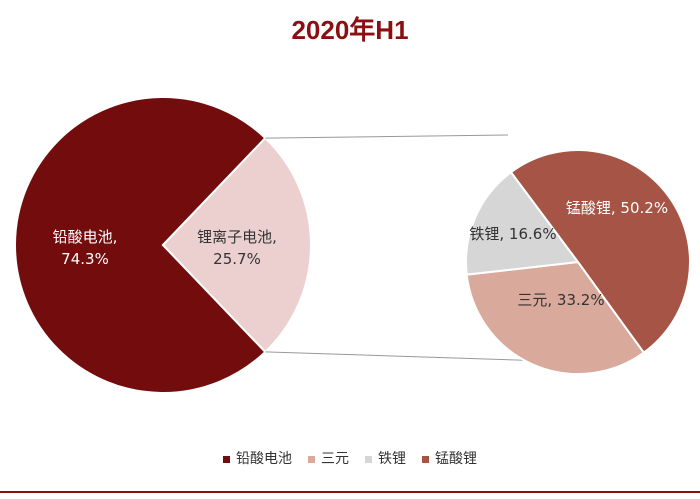 The height and width of the screenshot is (499, 700). What do you see at coordinates (456, 459) in the screenshot?
I see `legend-label: 锰酸锂` at bounding box center [456, 459].